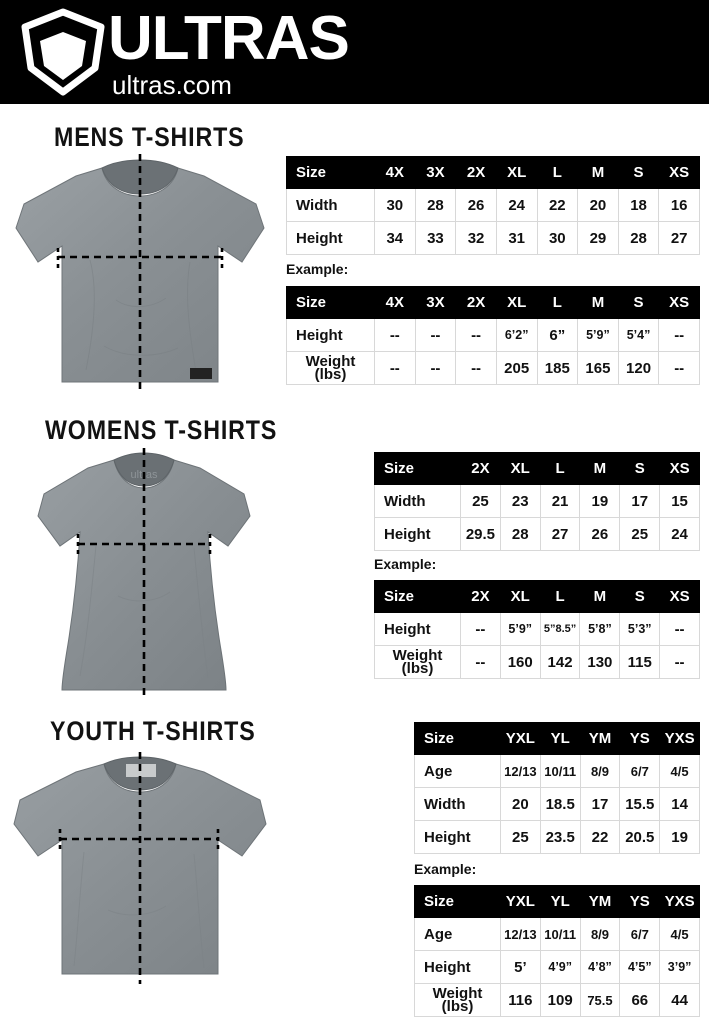 This screenshot has height=1024, width=709. I want to click on table-cell: 32, so click(476, 238).